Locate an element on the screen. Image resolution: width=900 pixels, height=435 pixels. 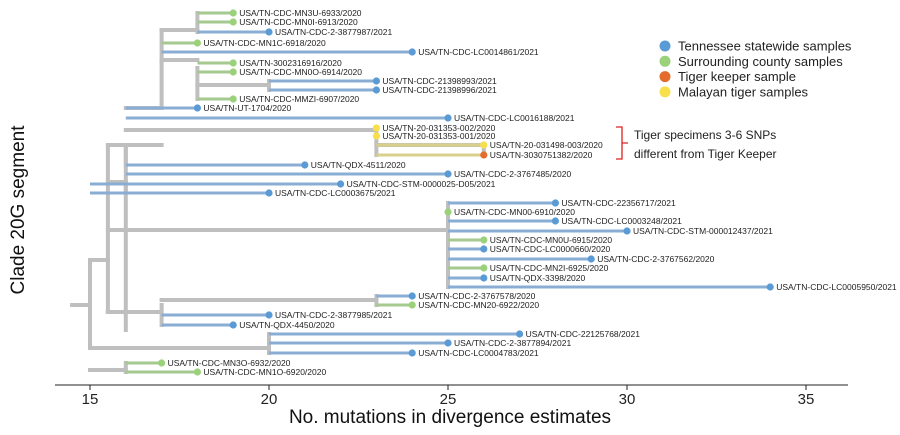
legend-entry-label: Surrounding county samples is located at coordinates (760, 61).